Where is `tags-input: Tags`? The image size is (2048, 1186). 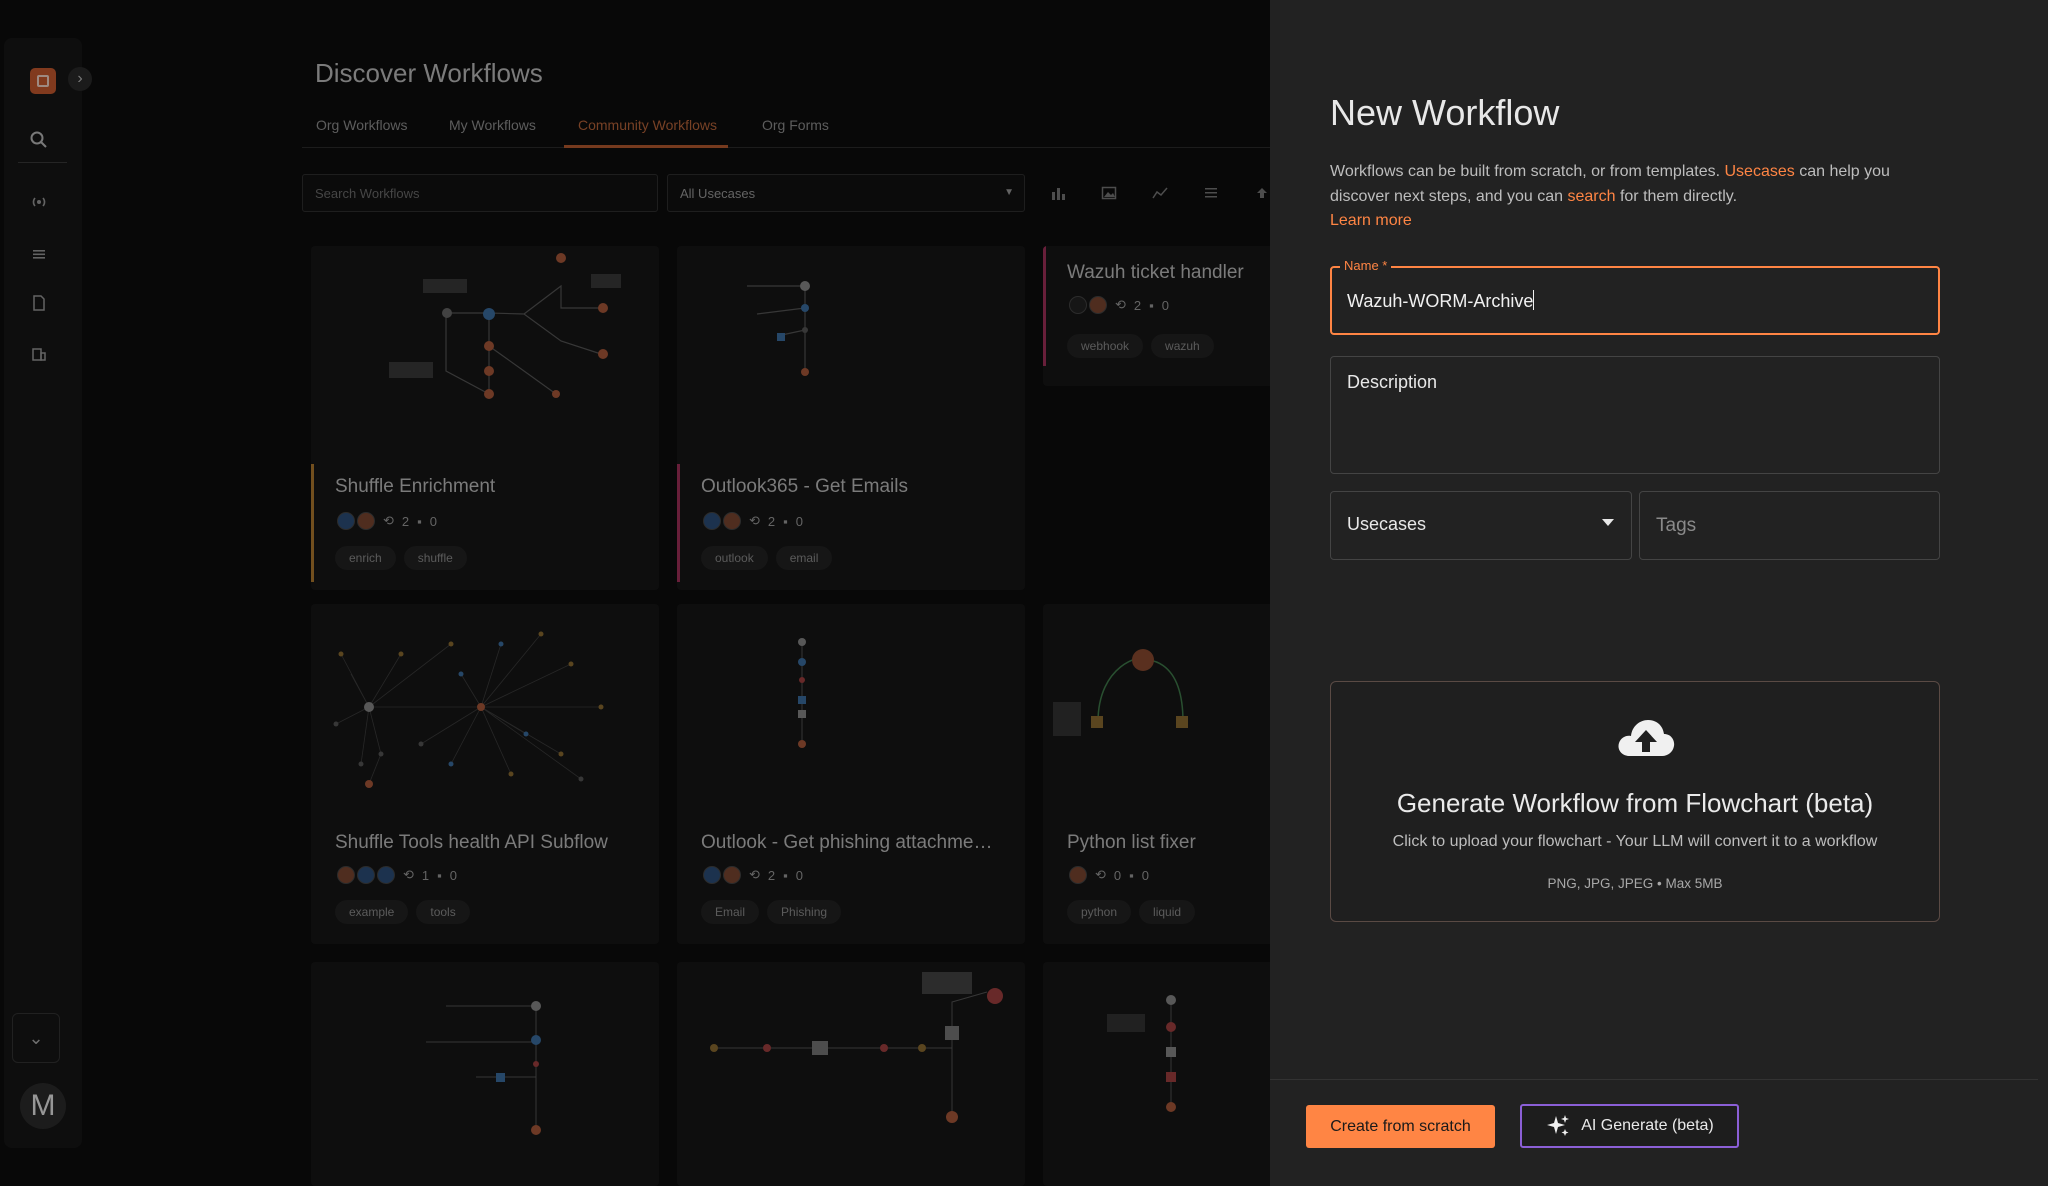
tags-input: Tags is located at coordinates (1789, 525).